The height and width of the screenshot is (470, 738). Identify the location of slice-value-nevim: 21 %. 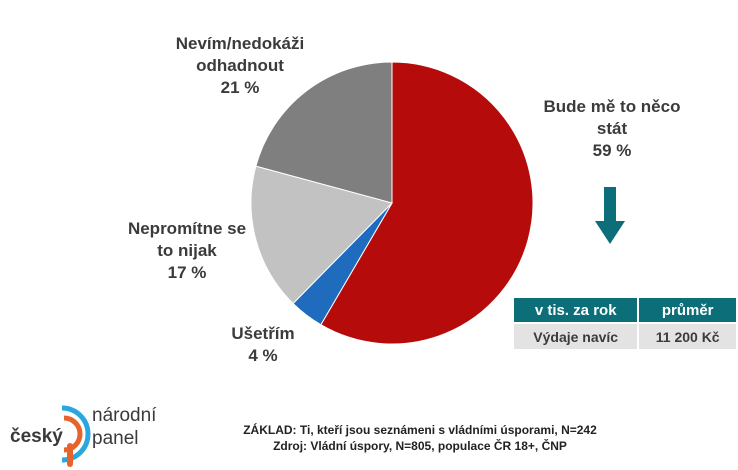
(240, 87).